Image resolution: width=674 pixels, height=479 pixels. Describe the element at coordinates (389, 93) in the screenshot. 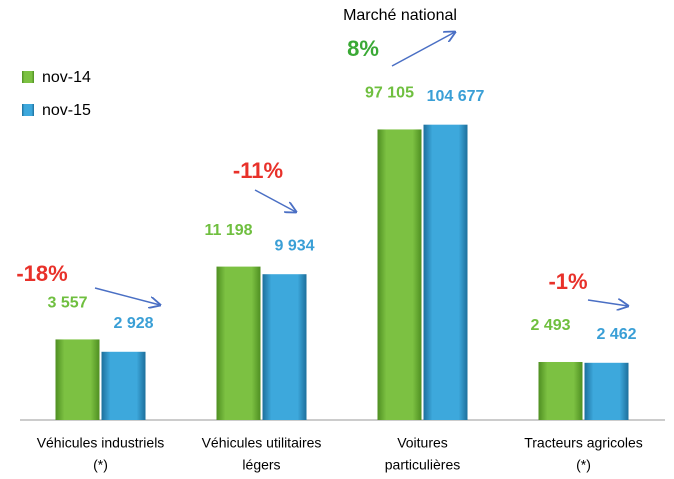

I see `value-label: 97 105` at that location.